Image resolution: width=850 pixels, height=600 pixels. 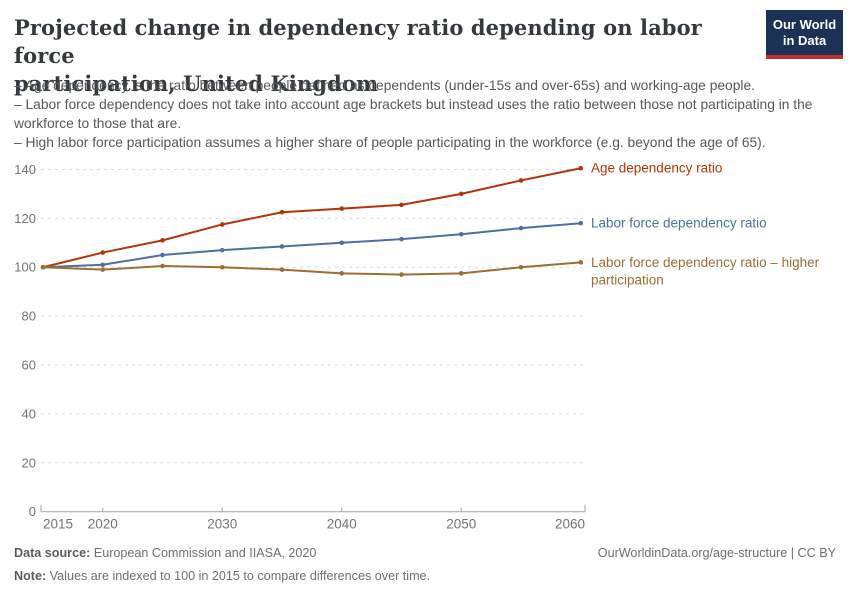 What do you see at coordinates (570, 524) in the screenshot?
I see `x-axis-tick-label: 2060` at bounding box center [570, 524].